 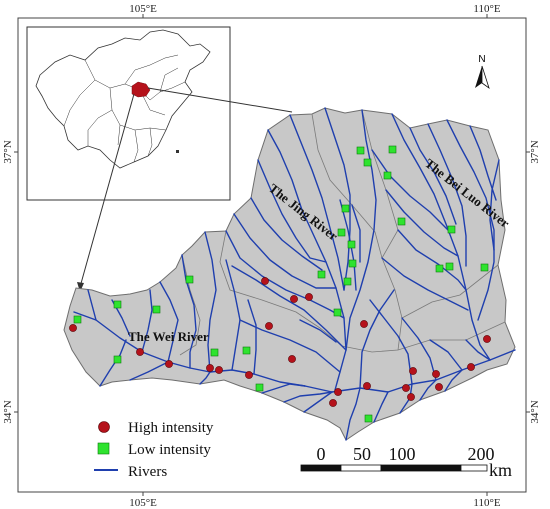 What do you see at coordinates (321, 454) in the screenshot?
I see `scale-tick-0: 0` at bounding box center [321, 454].